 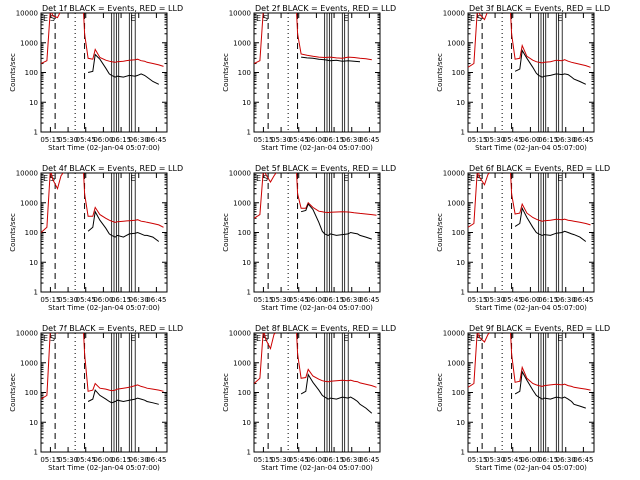 What do you see at coordinates (539, 8) in the screenshot?
I see `panel-title: Det 3f BLACK = Events, RED = LLD` at bounding box center [539, 8].